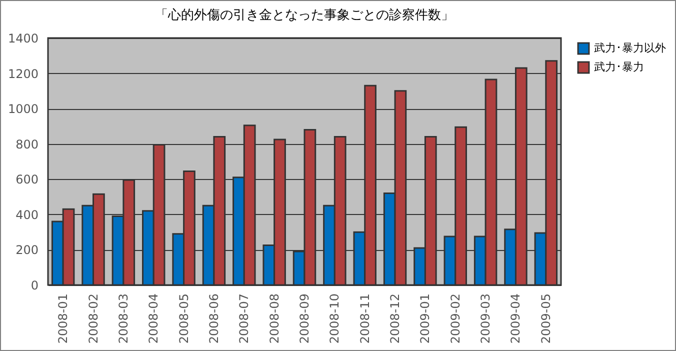  What do you see at coordinates (23, 39) in the screenshot?
I see `y-tick-label: 1400` at bounding box center [23, 39].